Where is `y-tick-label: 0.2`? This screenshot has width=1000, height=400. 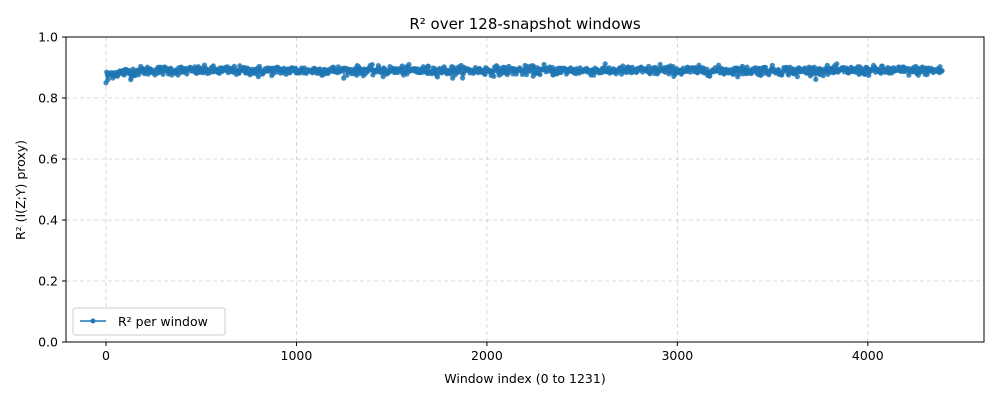 y-tick-label: 0.2 is located at coordinates (48, 281).